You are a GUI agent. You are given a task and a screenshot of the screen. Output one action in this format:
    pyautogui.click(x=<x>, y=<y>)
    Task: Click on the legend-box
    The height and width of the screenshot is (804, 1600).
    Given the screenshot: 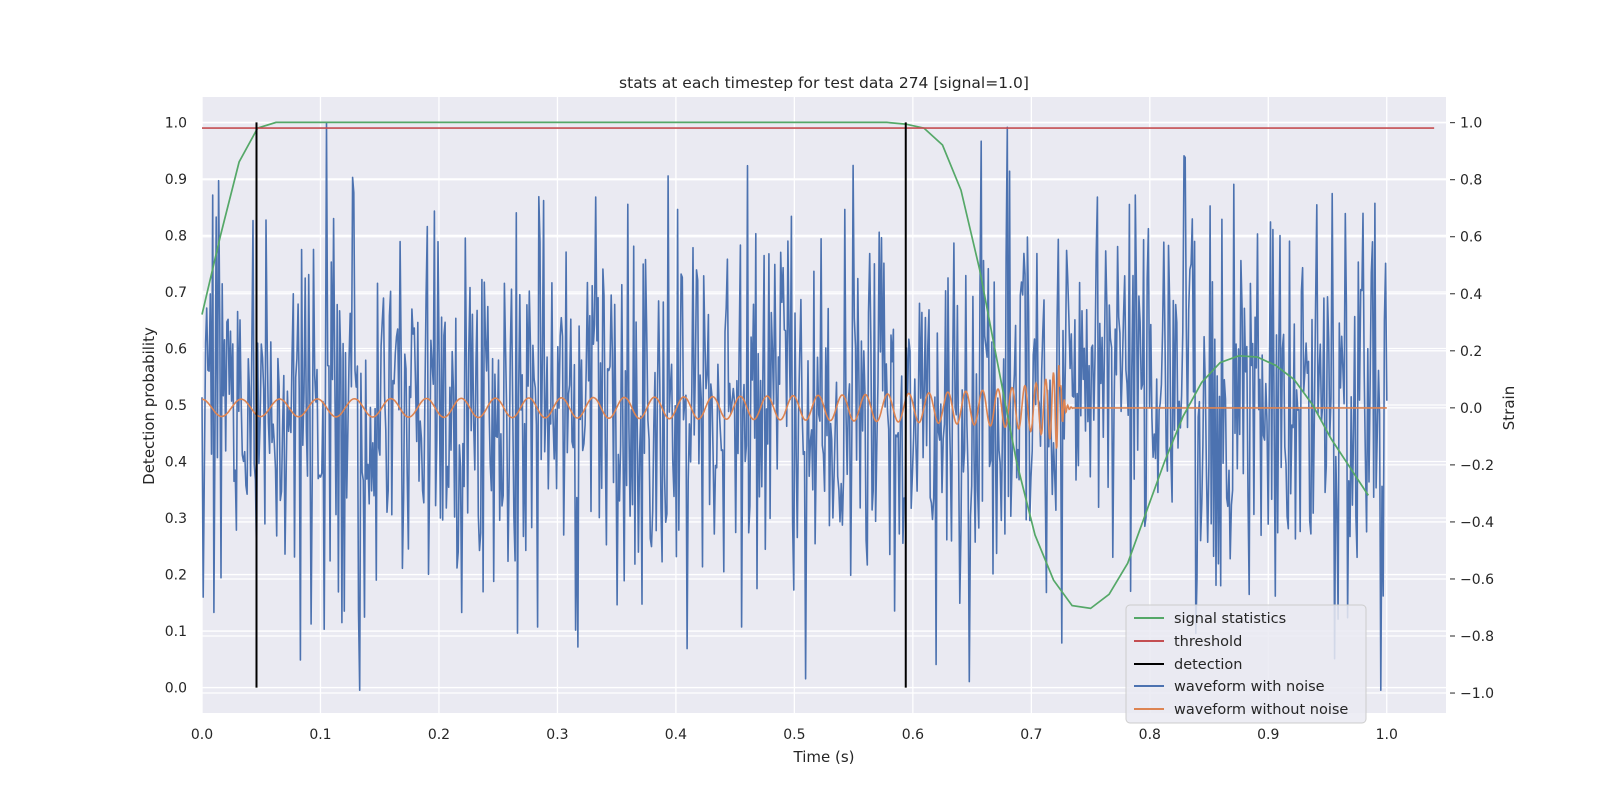 What is the action you would take?
    pyautogui.click(x=1246, y=664)
    